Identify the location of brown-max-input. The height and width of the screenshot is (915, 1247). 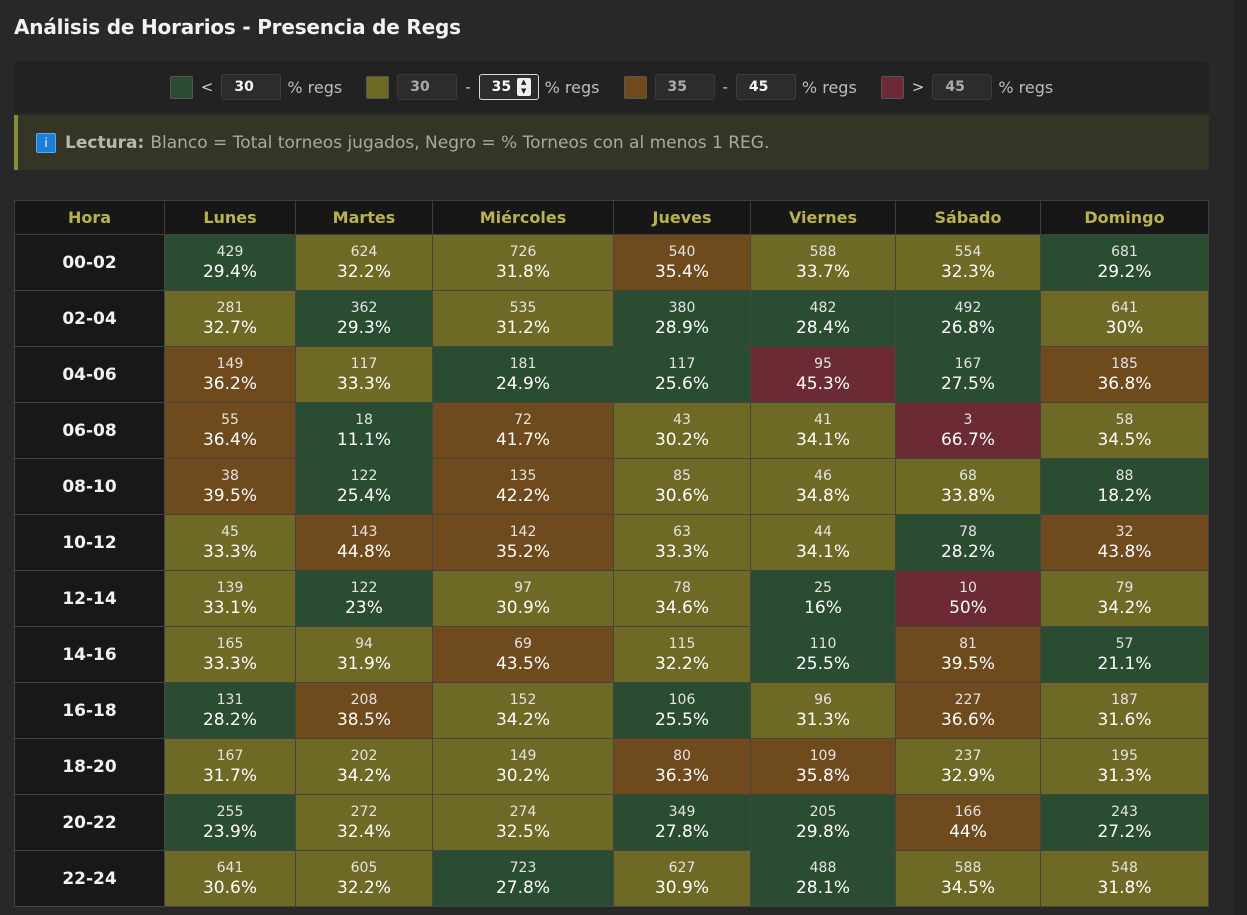
(765, 87).